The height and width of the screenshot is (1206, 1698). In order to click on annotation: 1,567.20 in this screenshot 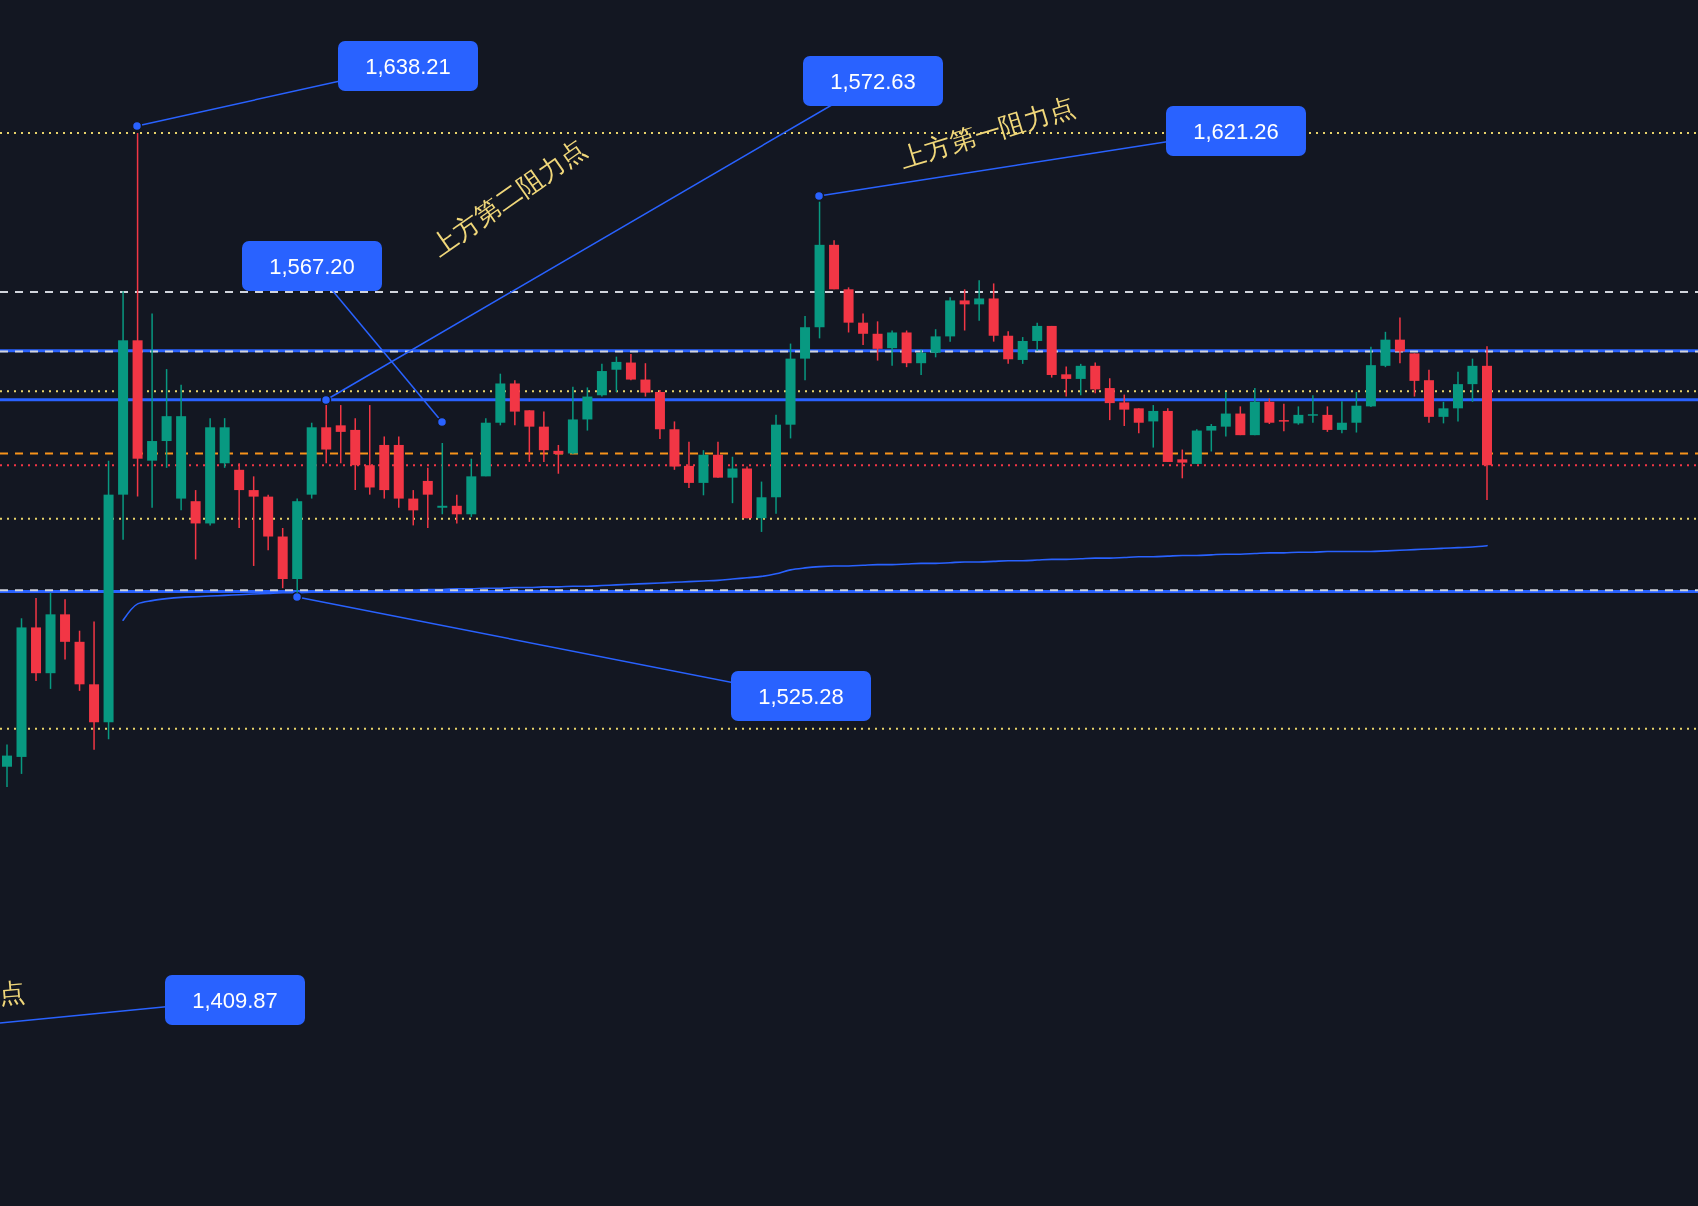, I will do `click(312, 266)`.